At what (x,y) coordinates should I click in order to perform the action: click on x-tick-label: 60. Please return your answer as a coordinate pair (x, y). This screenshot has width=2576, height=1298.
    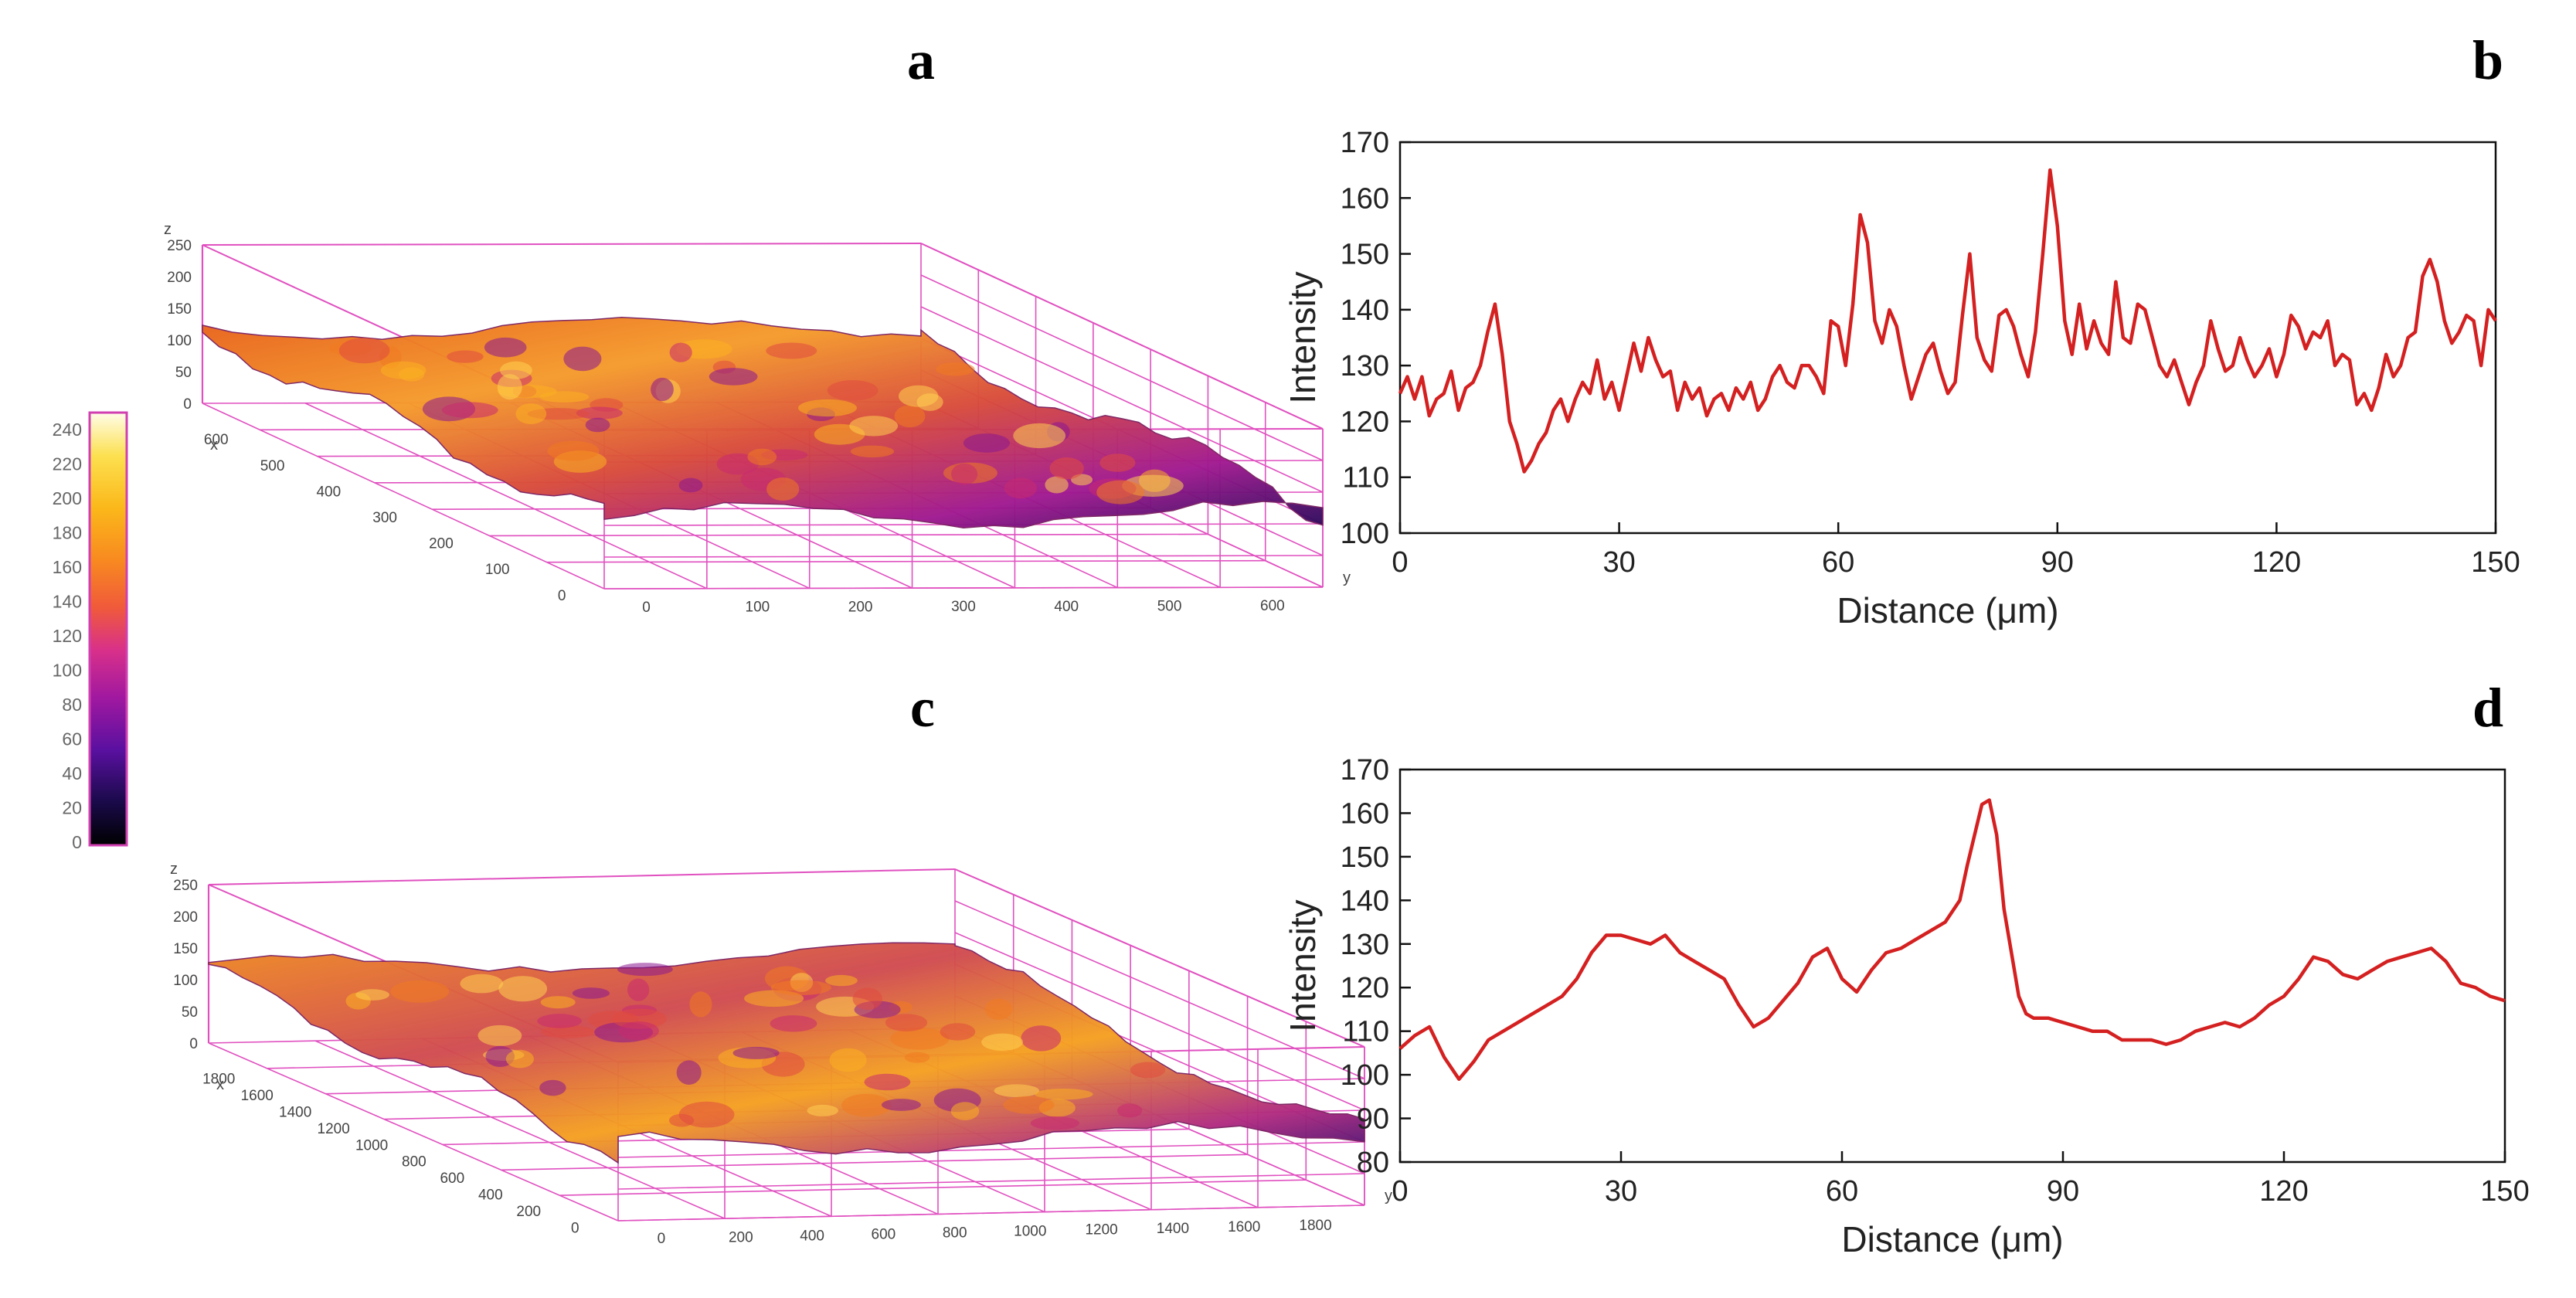
    Looking at the image, I should click on (1838, 563).